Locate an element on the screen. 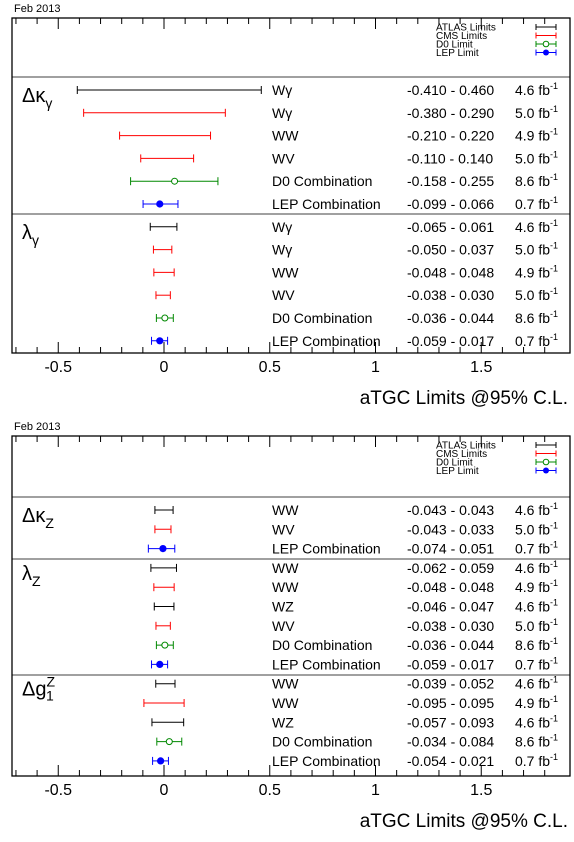 This screenshot has height=842, width=574. limit-range: -0.074 - 0.051 is located at coordinates (450, 549).